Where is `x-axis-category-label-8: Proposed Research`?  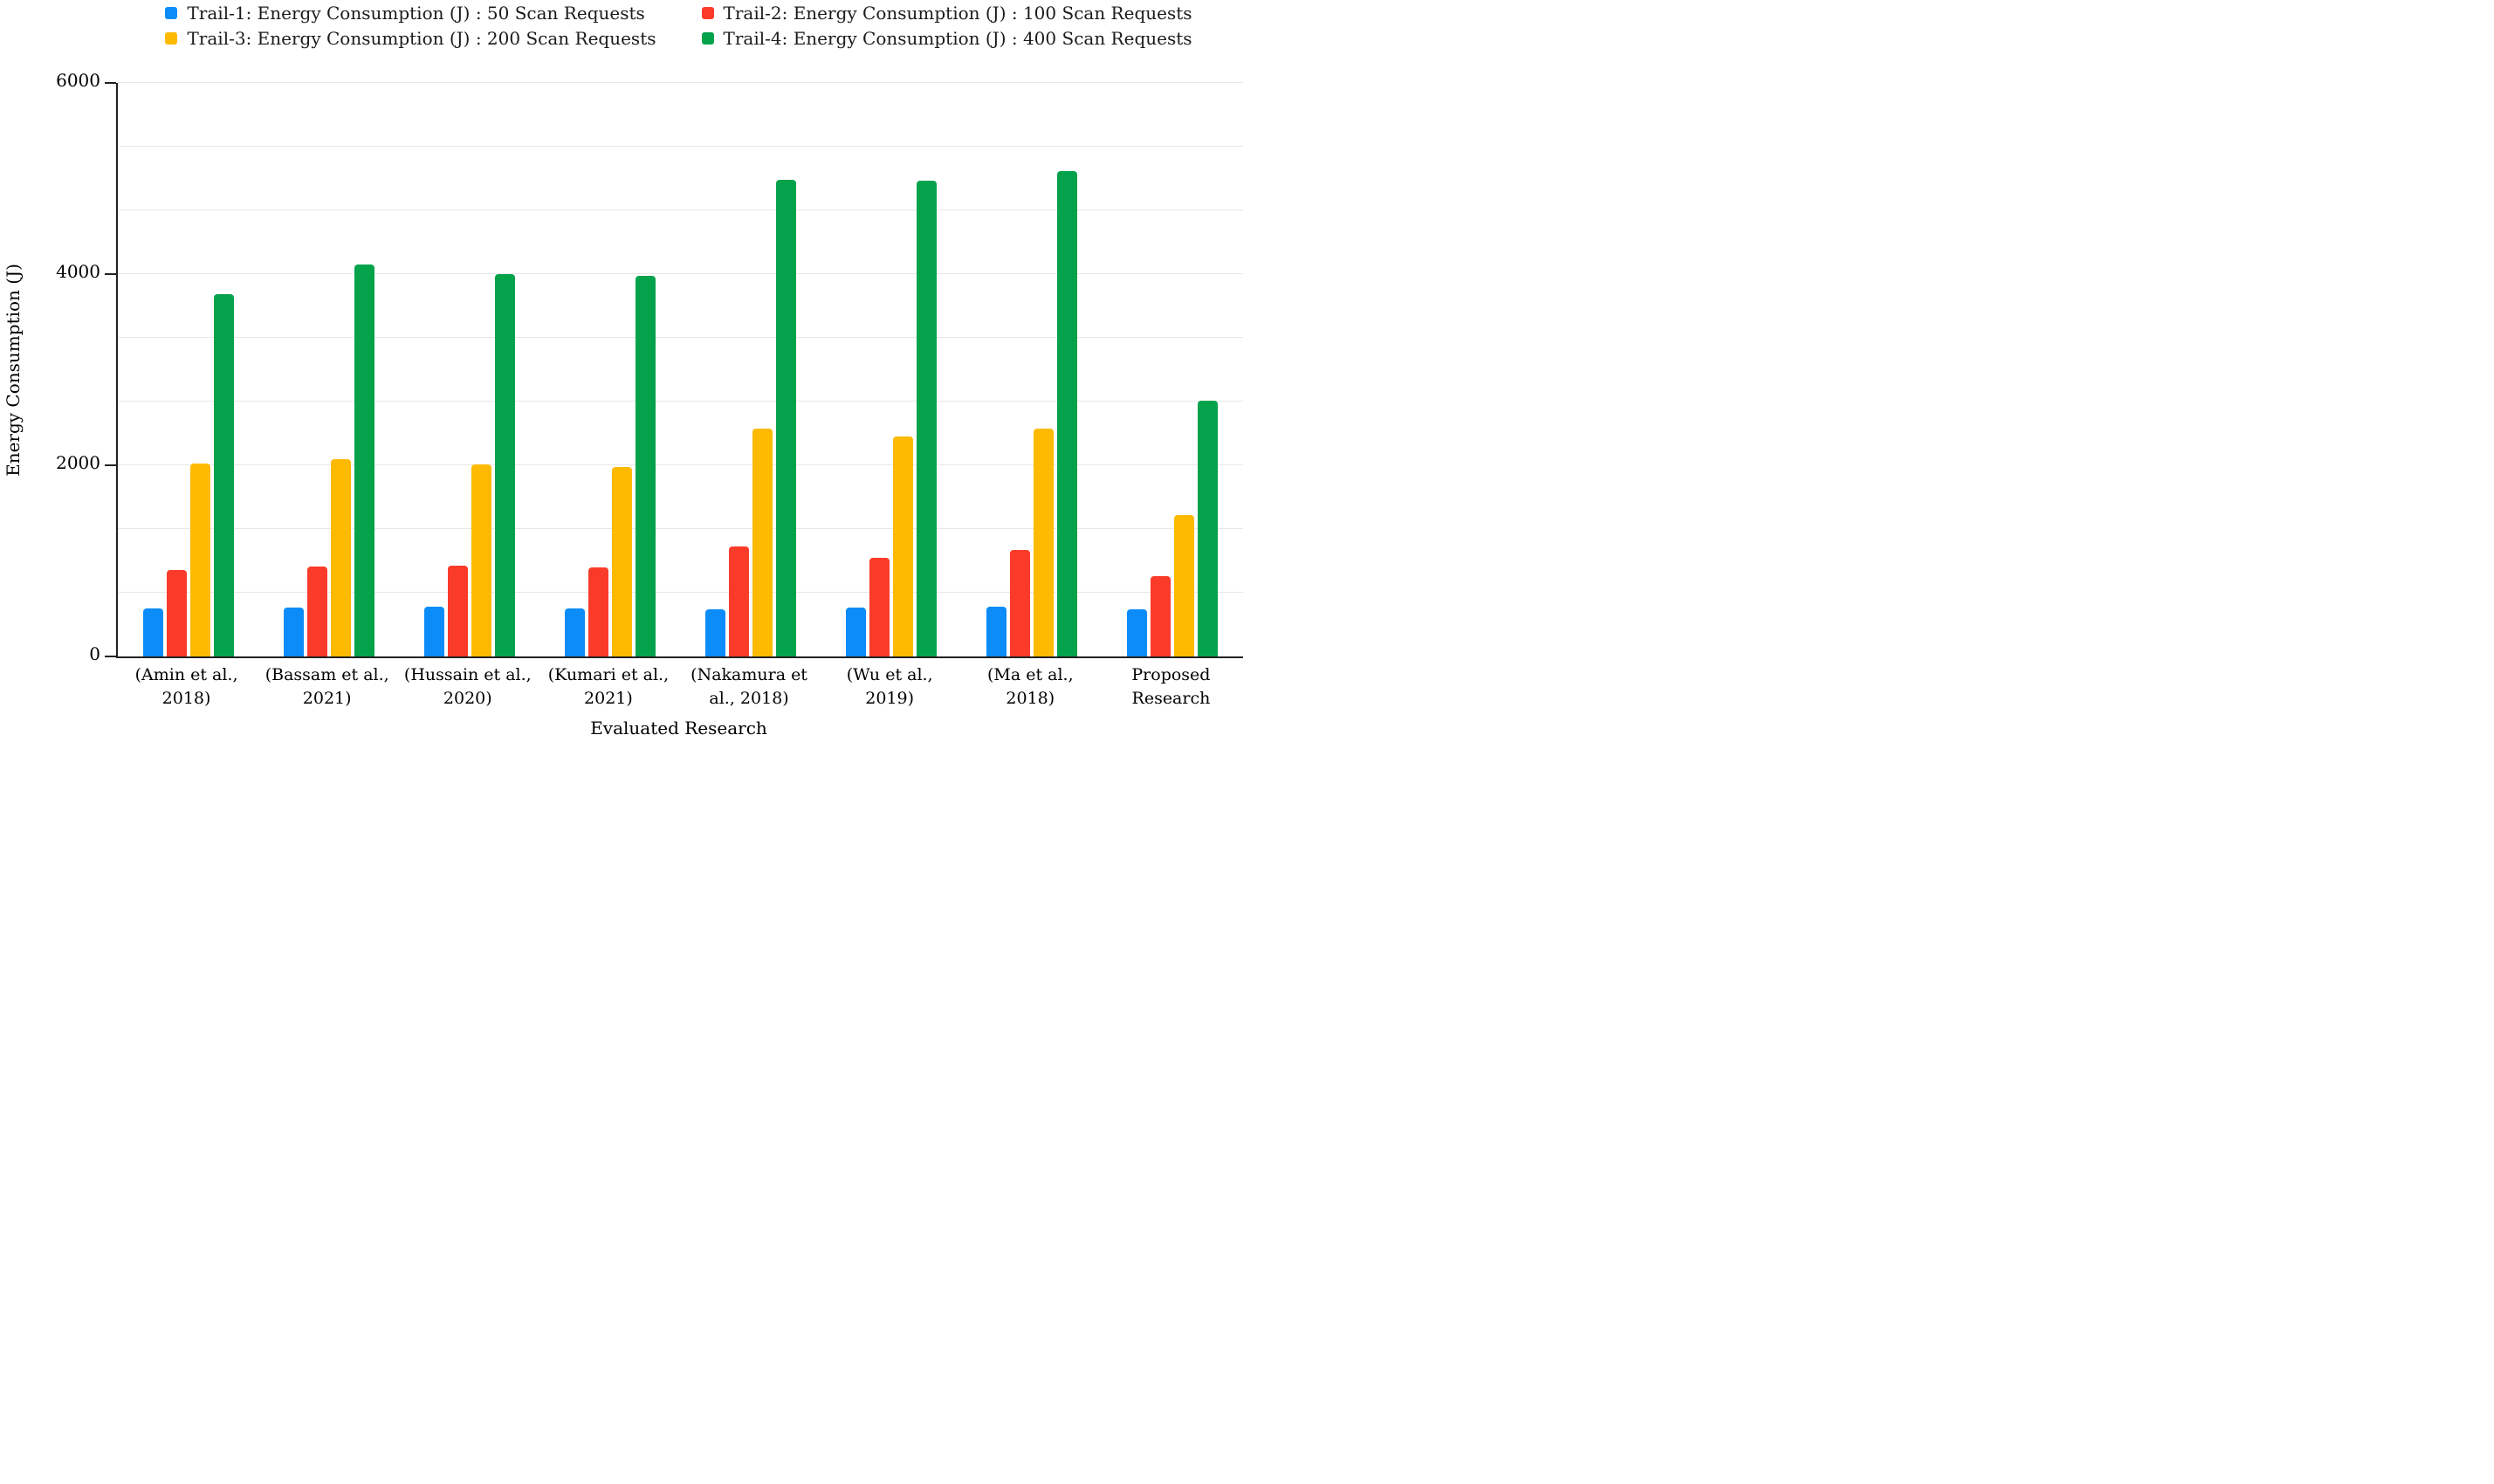
x-axis-category-label-8: Proposed Research is located at coordinates (1171, 686).